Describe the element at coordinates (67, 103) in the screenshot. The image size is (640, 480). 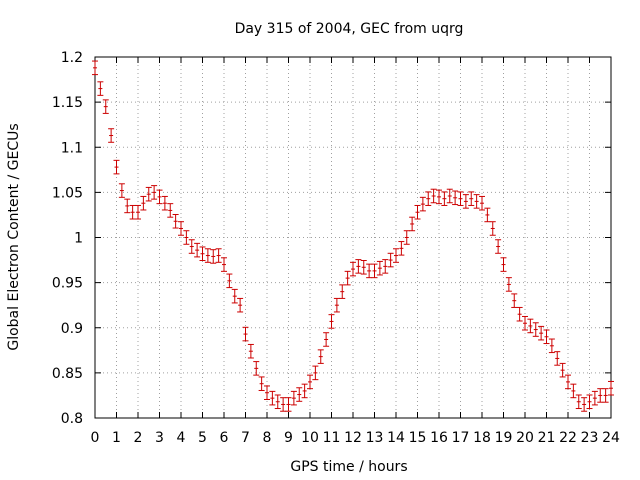
I see `y-tick-label: 1.15` at that location.